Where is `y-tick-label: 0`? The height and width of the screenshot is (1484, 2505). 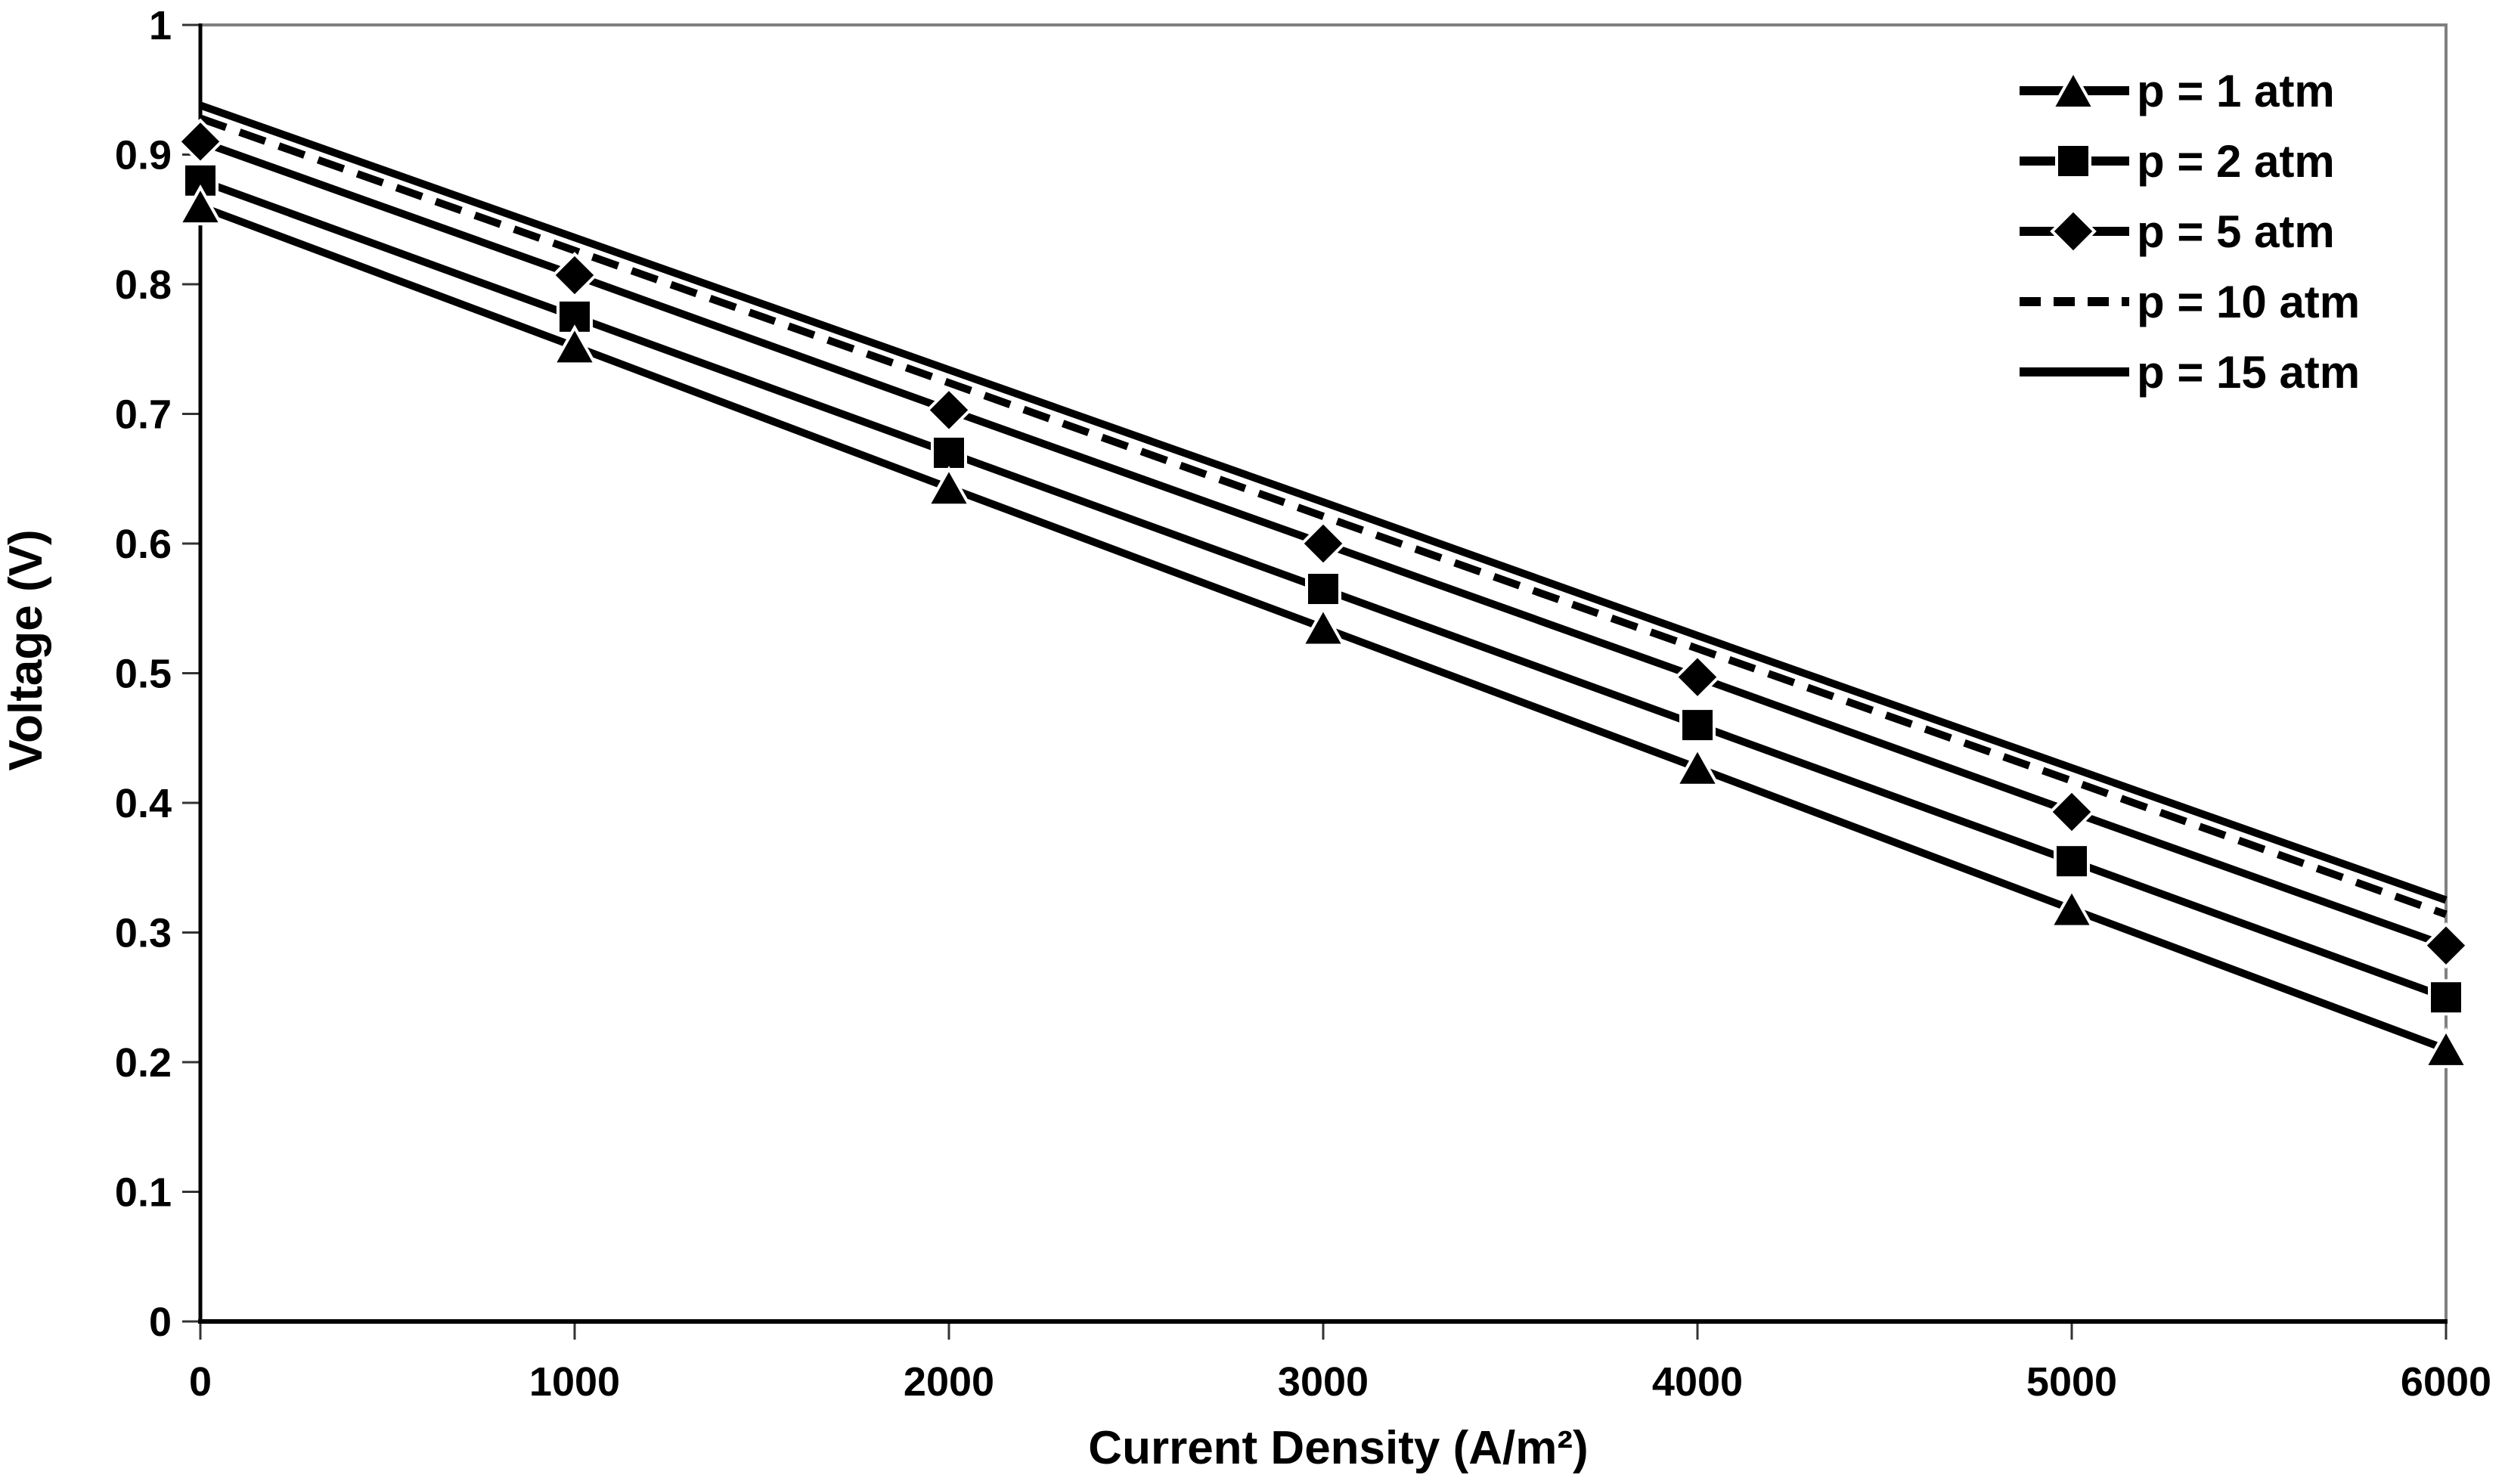
y-tick-label: 0 is located at coordinates (160, 1322).